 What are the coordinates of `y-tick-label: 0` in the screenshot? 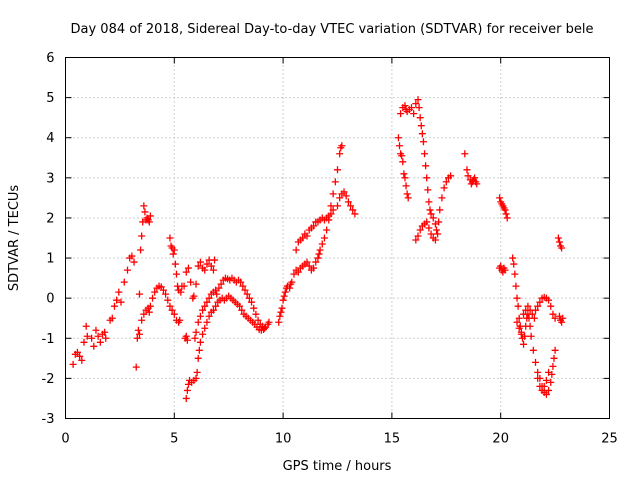 It's located at (50, 299).